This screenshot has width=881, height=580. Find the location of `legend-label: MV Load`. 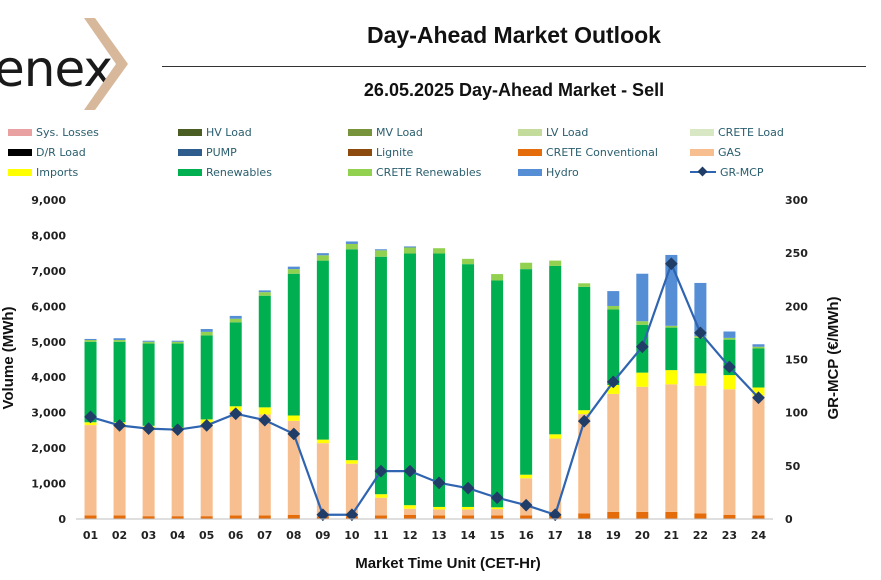

legend-label: MV Load is located at coordinates (399, 132).